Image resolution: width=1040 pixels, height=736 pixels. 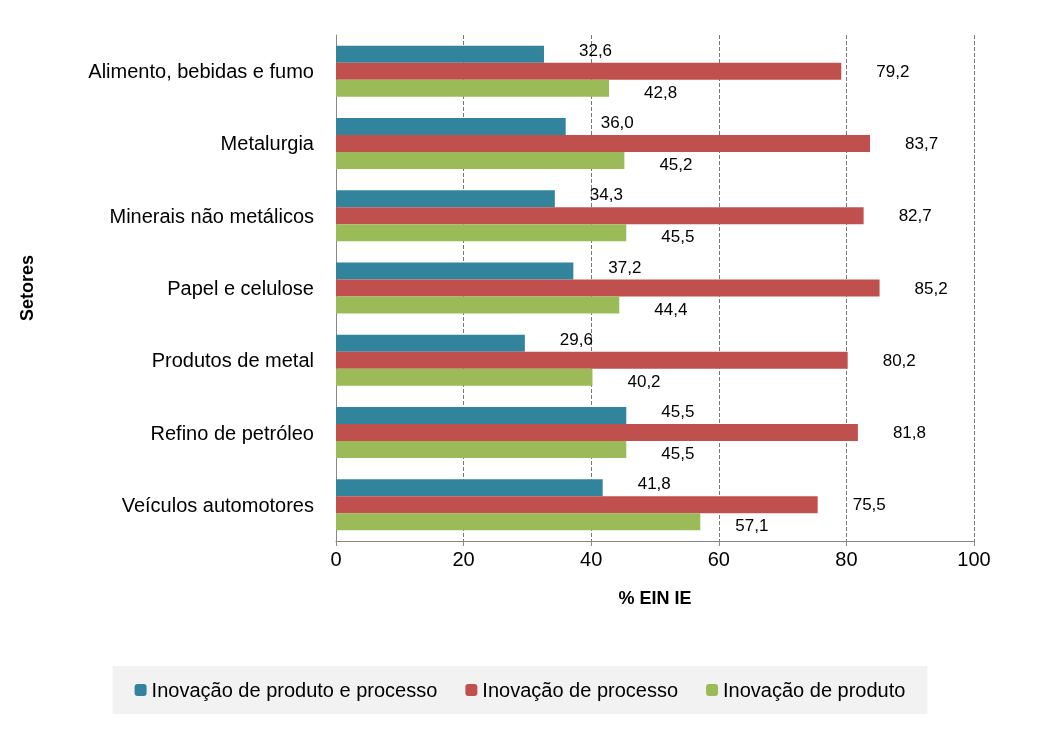 I want to click on data-label: 75,5, so click(x=869, y=505).